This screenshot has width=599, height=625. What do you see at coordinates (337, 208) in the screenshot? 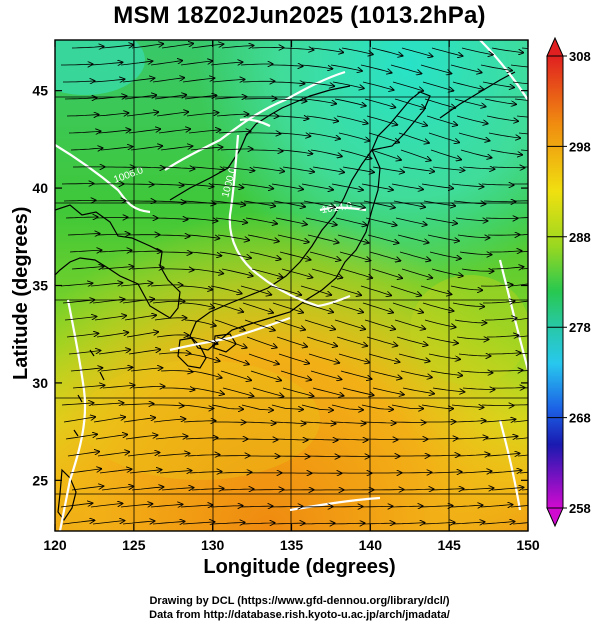
I see `isobar-label: 1014.0` at bounding box center [337, 208].